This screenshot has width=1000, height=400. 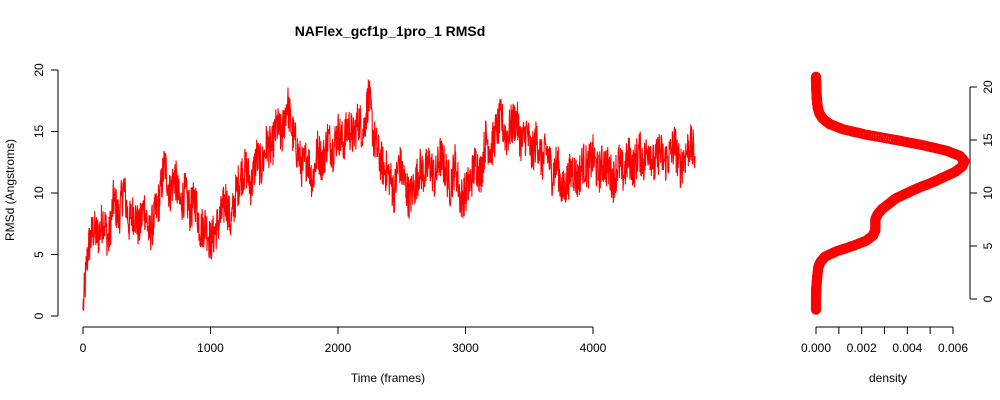 What do you see at coordinates (816, 348) in the screenshot?
I see `density-x-tick-label: 0.000` at bounding box center [816, 348].